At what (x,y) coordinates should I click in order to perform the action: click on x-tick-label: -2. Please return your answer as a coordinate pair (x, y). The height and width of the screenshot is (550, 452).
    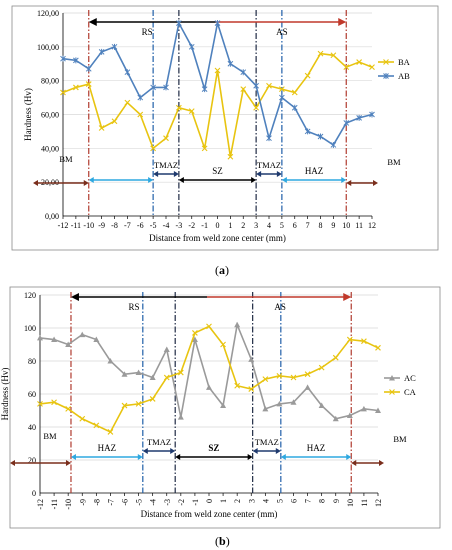
    Looking at the image, I should click on (181, 502).